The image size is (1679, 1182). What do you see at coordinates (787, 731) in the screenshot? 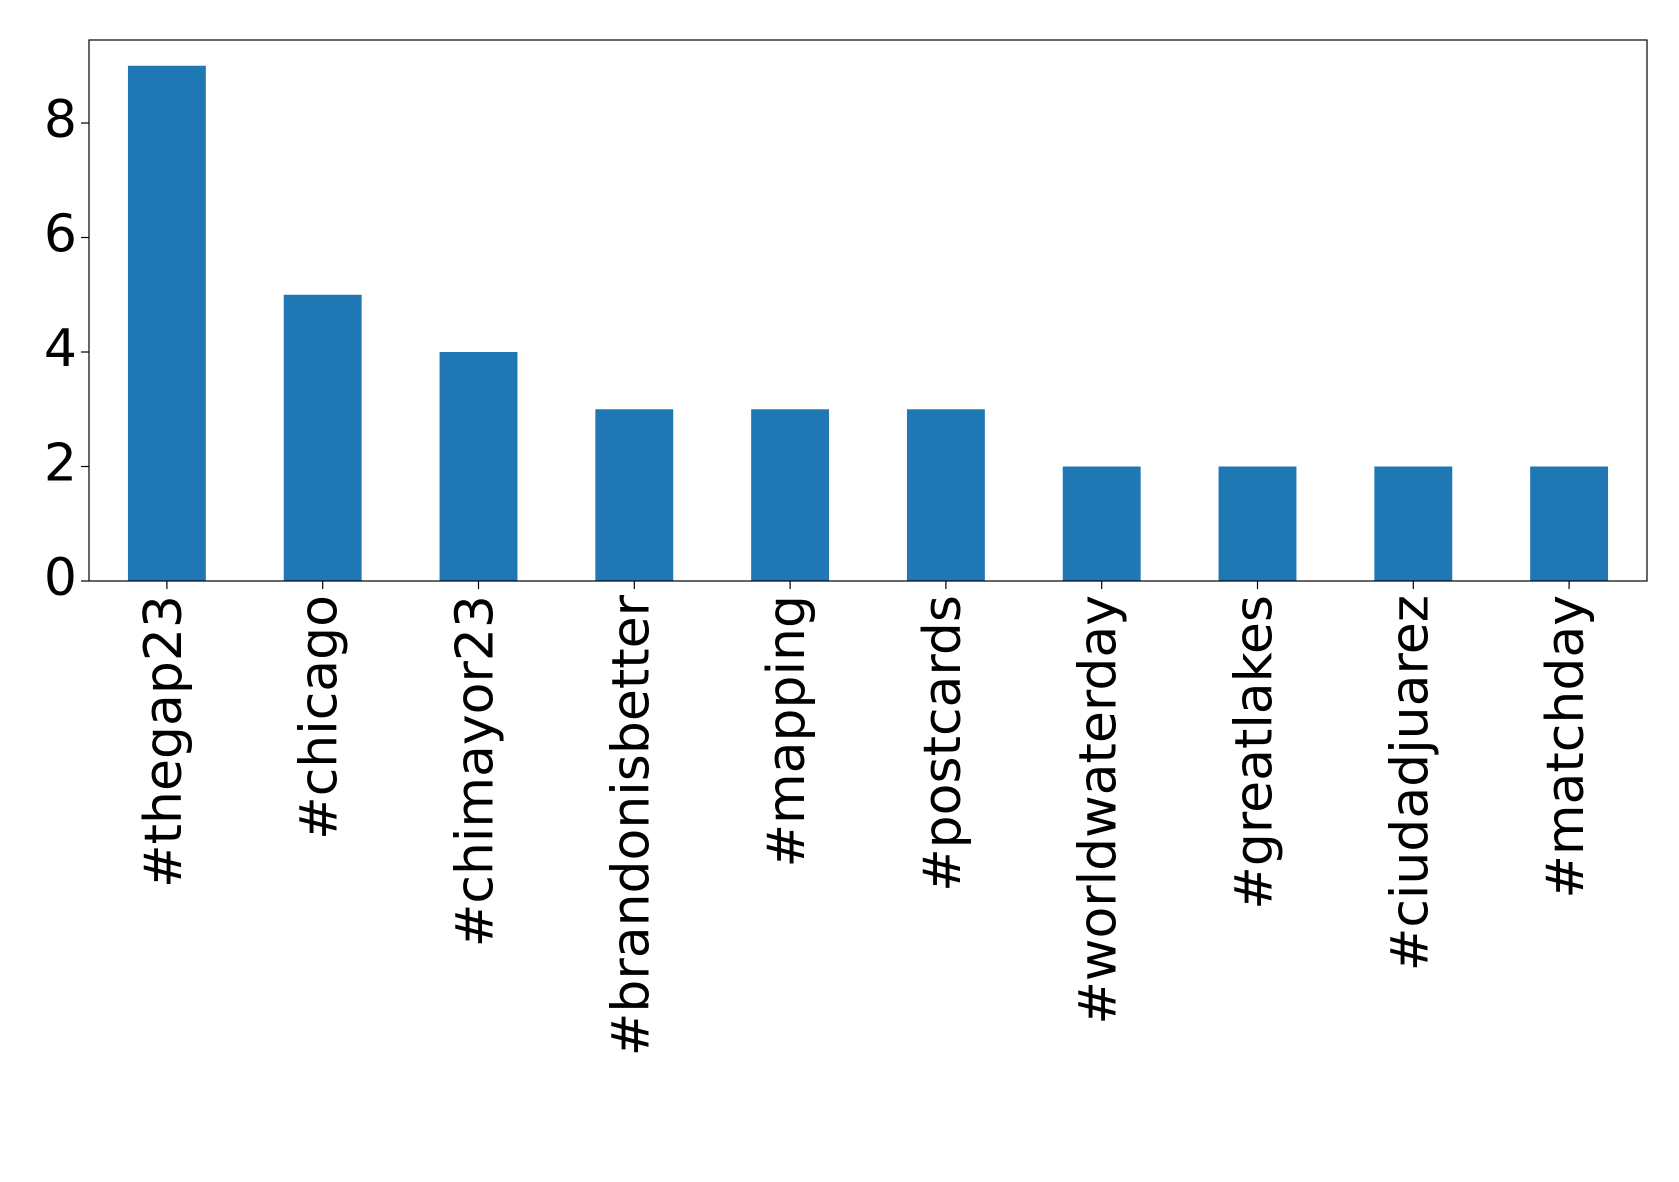
I see `x-tick-label: #mapping` at bounding box center [787, 731].